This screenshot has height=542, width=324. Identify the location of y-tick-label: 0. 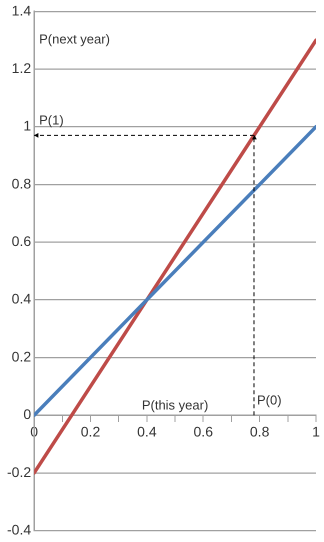
(27, 414).